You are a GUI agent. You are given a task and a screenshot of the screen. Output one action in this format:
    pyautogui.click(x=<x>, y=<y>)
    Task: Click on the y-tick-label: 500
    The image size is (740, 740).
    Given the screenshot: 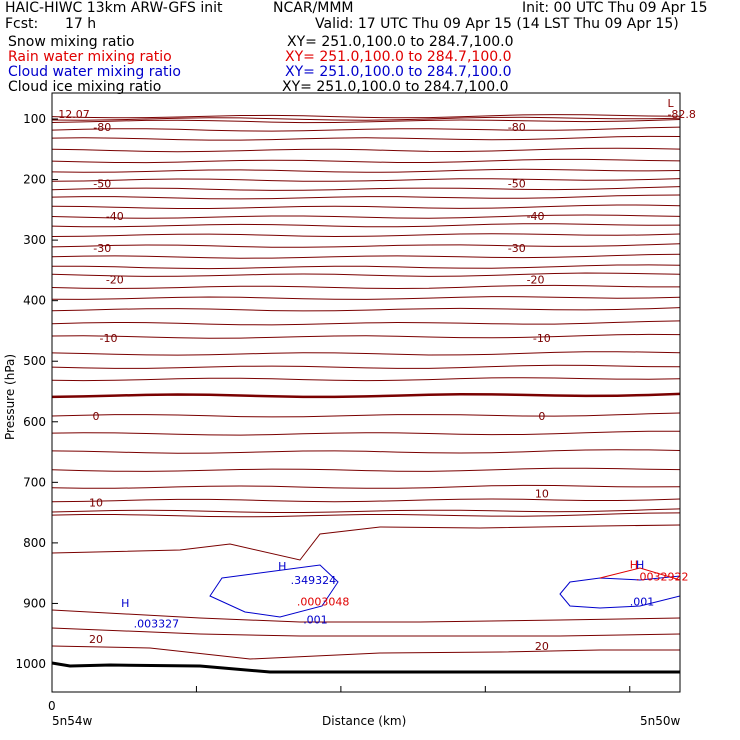 What is the action you would take?
    pyautogui.click(x=34, y=361)
    